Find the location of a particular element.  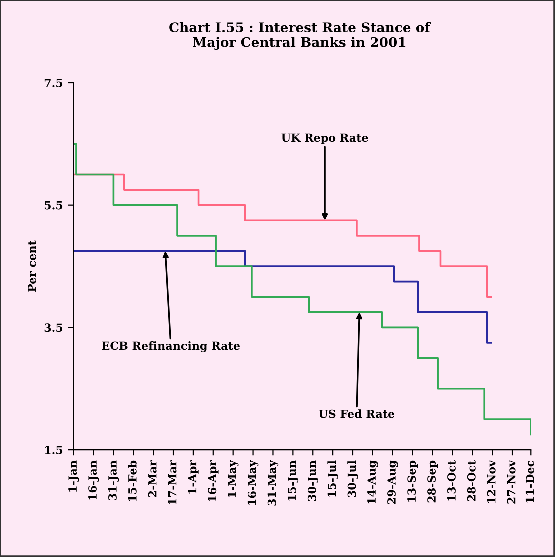

x-tick-label: 31-May is located at coordinates (273, 483).